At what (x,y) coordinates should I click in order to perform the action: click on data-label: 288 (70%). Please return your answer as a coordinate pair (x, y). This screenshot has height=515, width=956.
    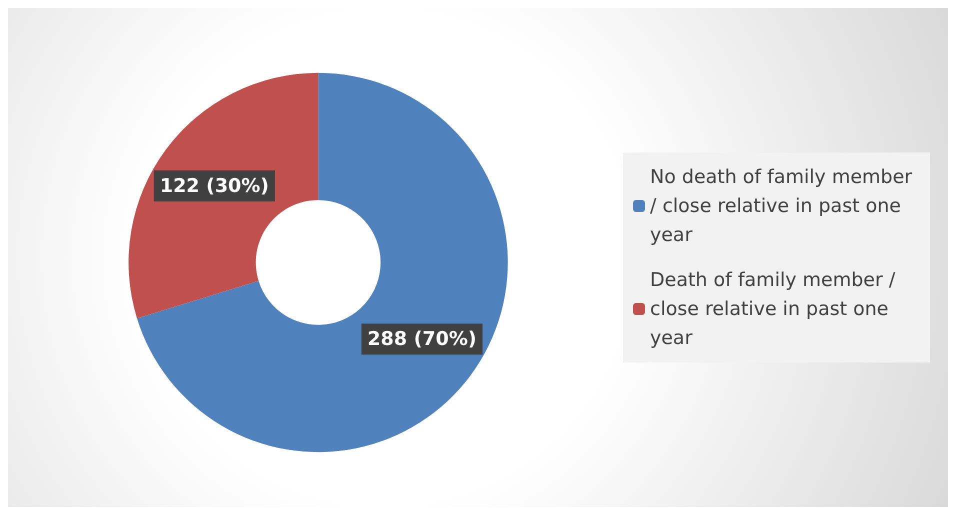
    Looking at the image, I should click on (422, 339).